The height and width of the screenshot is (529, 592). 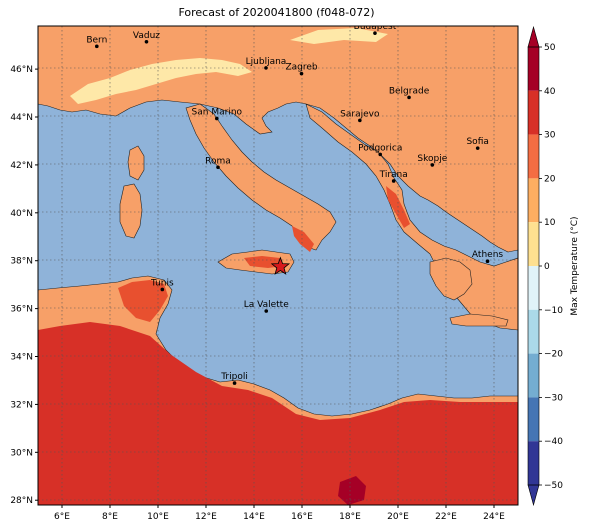 What do you see at coordinates (553, 355) in the screenshot?
I see `colorbar-tick-label: −20` at bounding box center [553, 355].